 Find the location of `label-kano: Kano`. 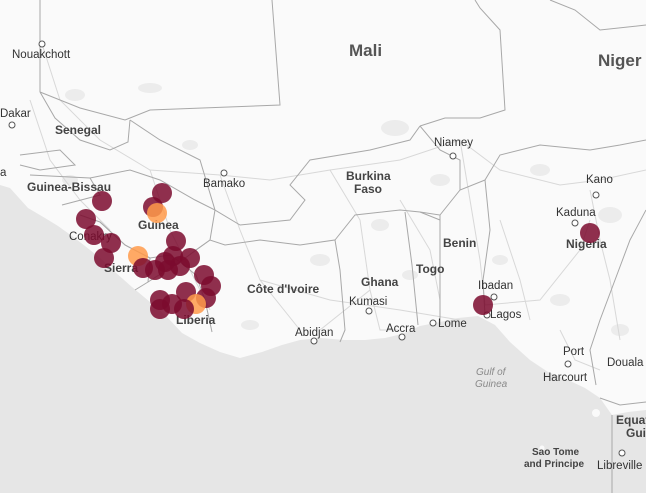

label-kano: Kano is located at coordinates (599, 180).